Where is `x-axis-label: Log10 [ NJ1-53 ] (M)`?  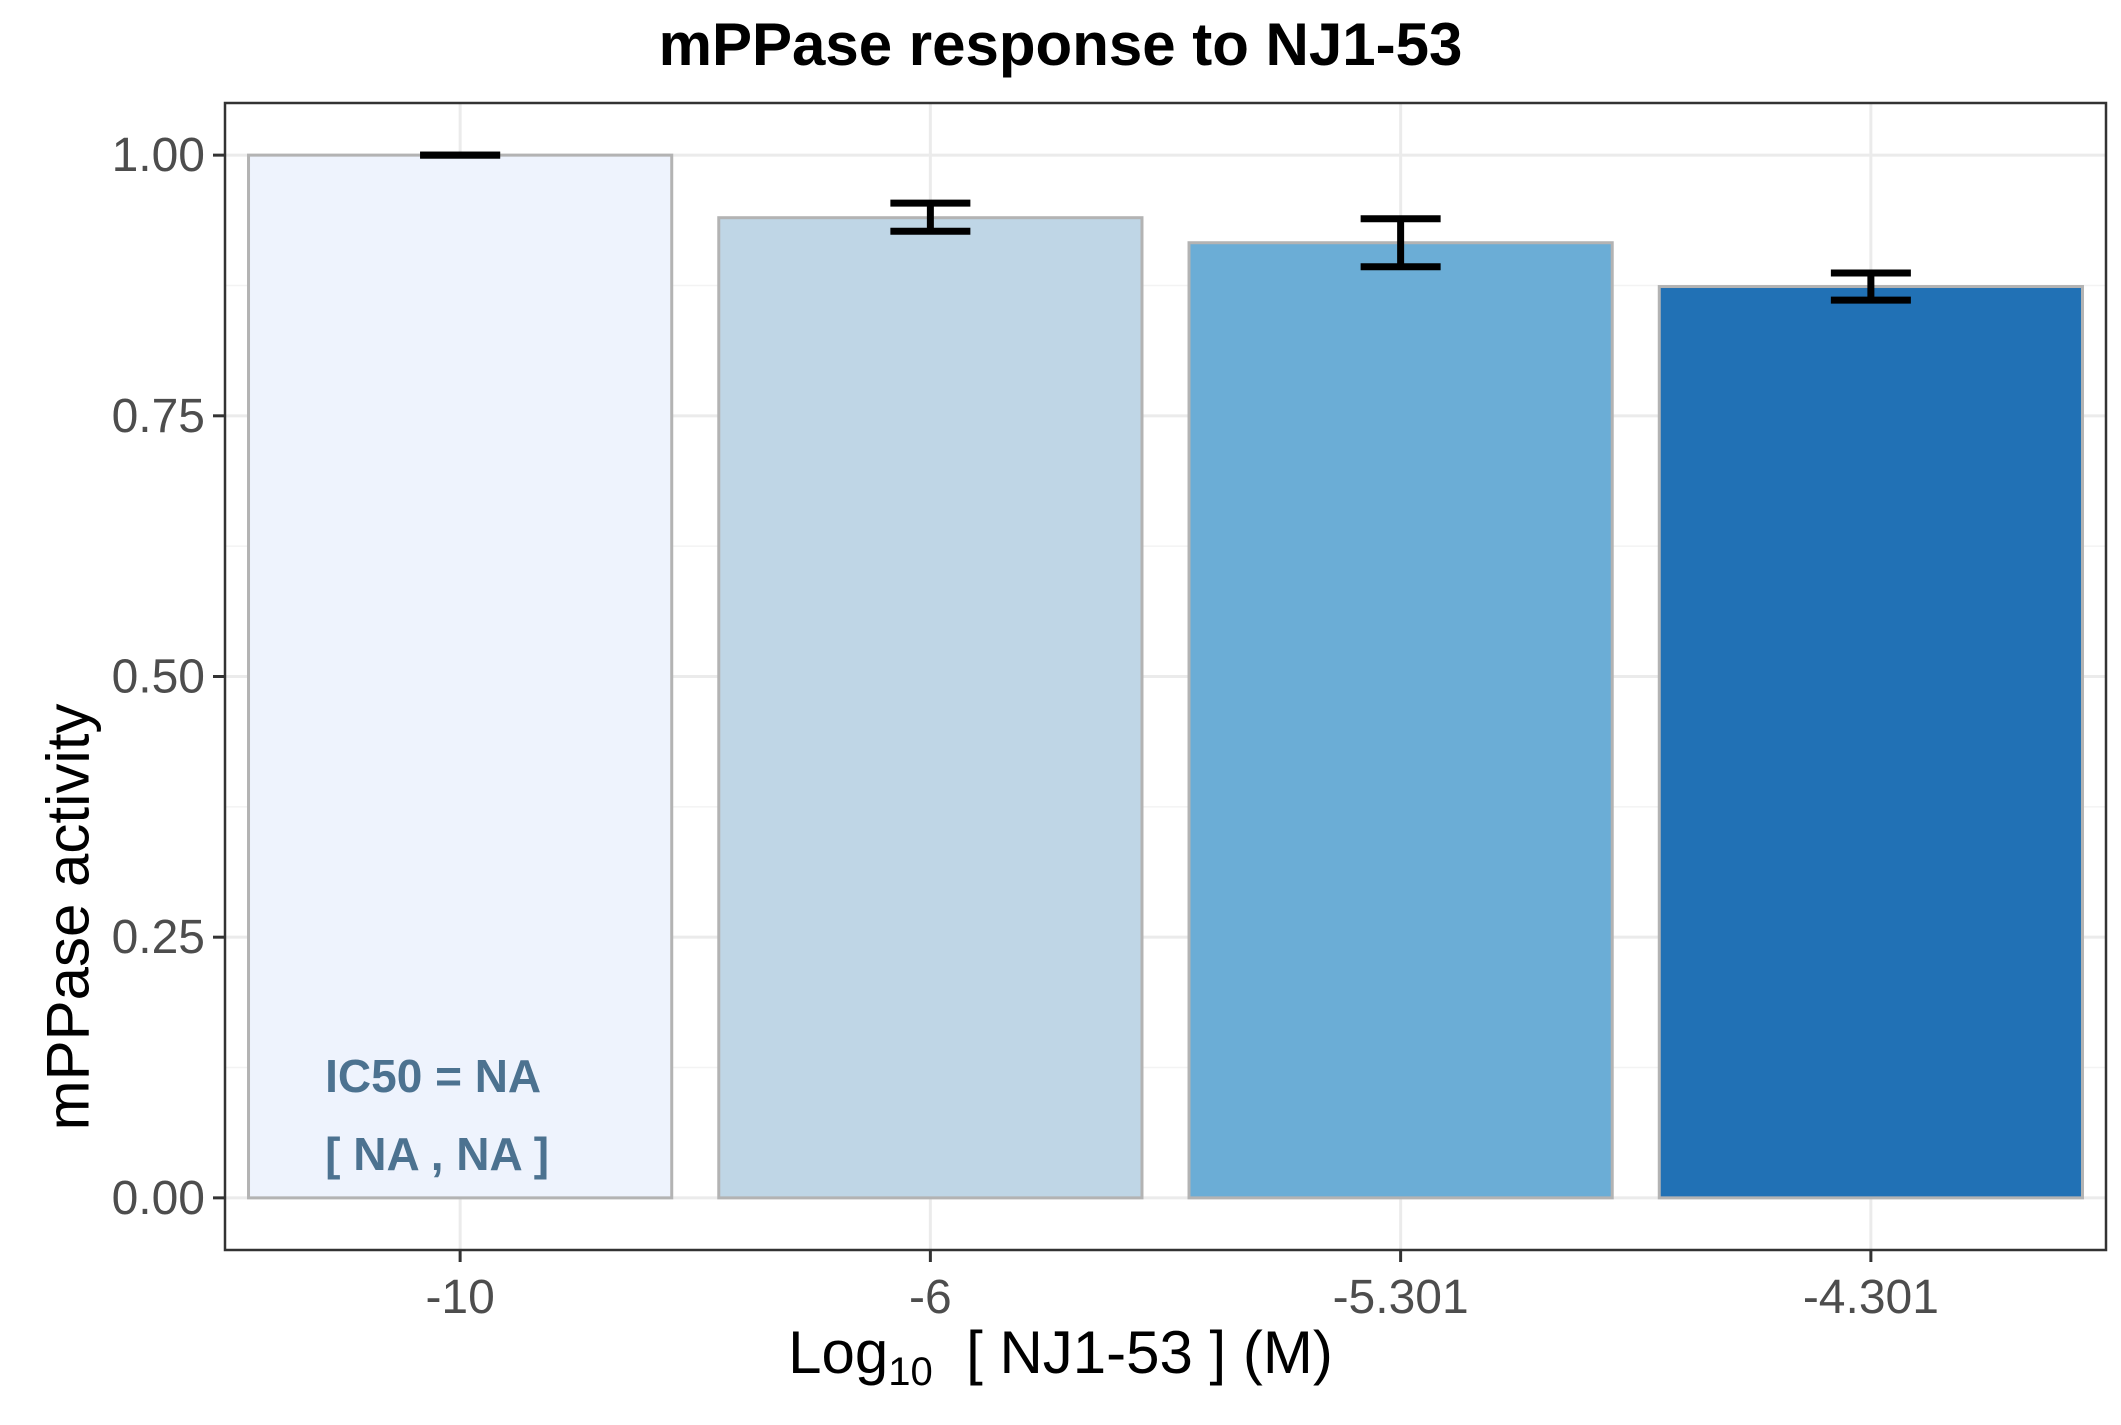
x-axis-label: Log10 [ NJ1-53 ] (M) is located at coordinates (1060, 1356).